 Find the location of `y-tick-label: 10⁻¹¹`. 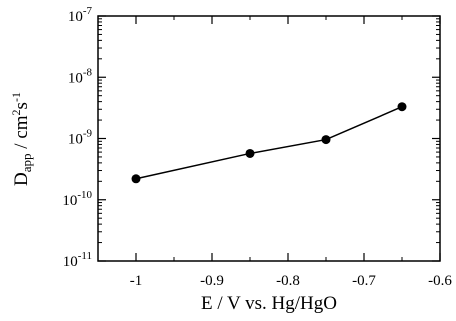

y-tick-label: 10⁻¹¹ is located at coordinates (77, 260).